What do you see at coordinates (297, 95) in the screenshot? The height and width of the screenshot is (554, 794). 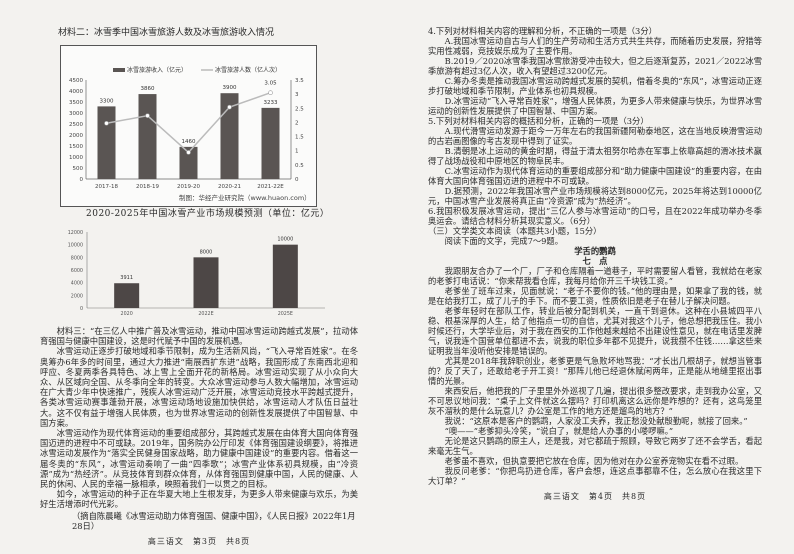 I see `y-tick-right: 3` at bounding box center [297, 95].